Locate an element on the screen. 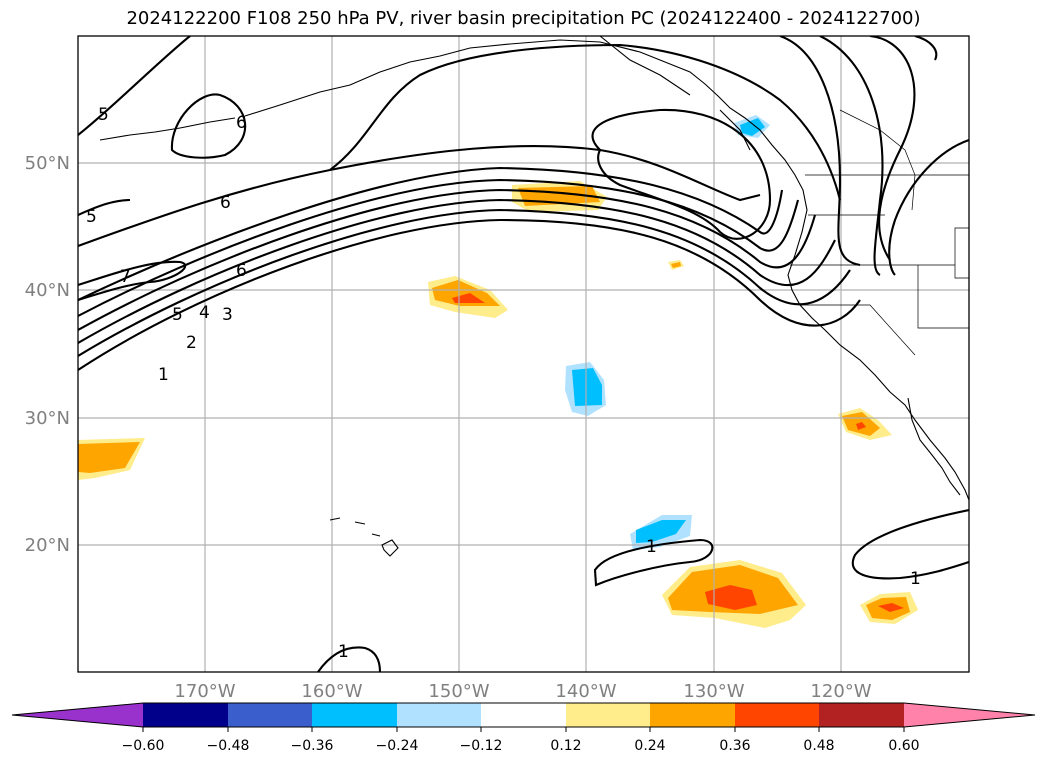  political-borders is located at coordinates (879, 232).